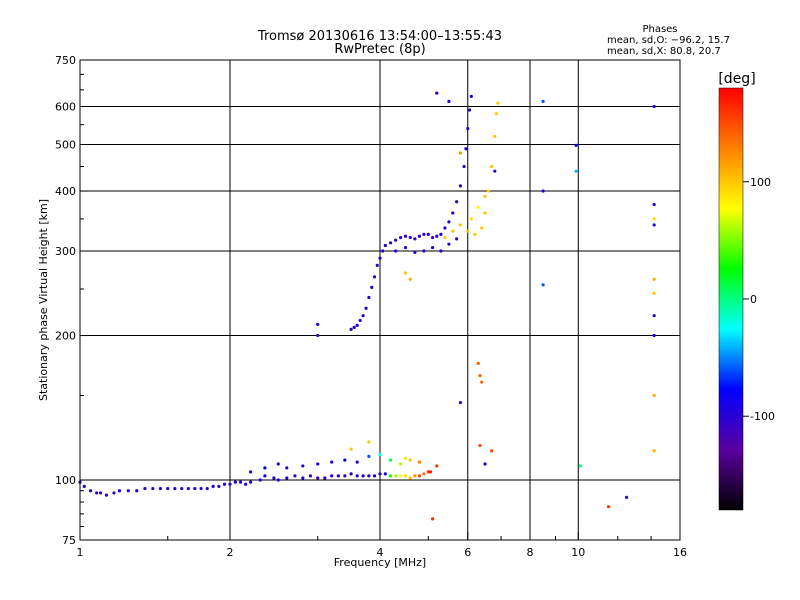  Describe the element at coordinates (578, 552) in the screenshot. I see `x-tick-label: 10` at that location.